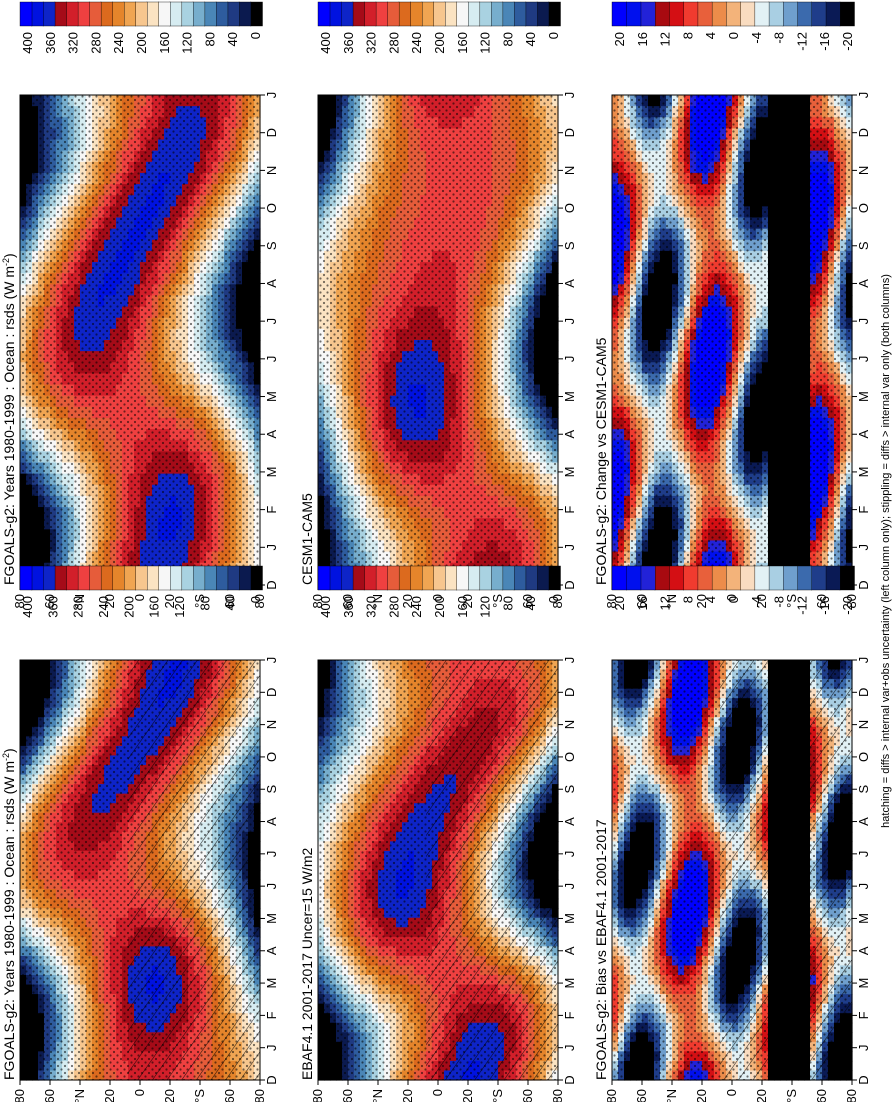 The image size is (895, 1102). What do you see at coordinates (194, 870) in the screenshot?
I see `hatch-overlay` at bounding box center [194, 870].